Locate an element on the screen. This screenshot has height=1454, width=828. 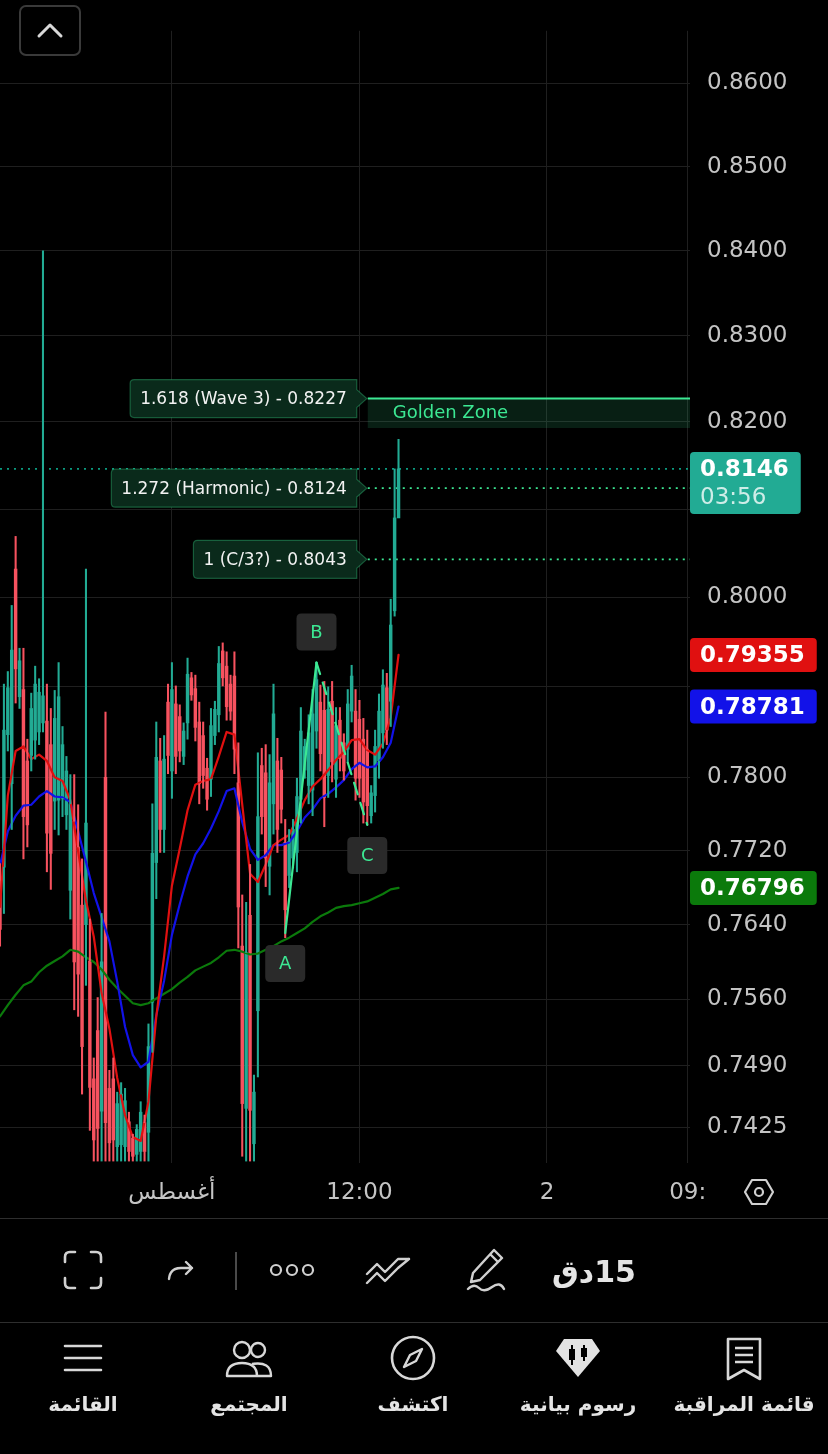
y-tick-label: 0.8000 is located at coordinates (747, 595).